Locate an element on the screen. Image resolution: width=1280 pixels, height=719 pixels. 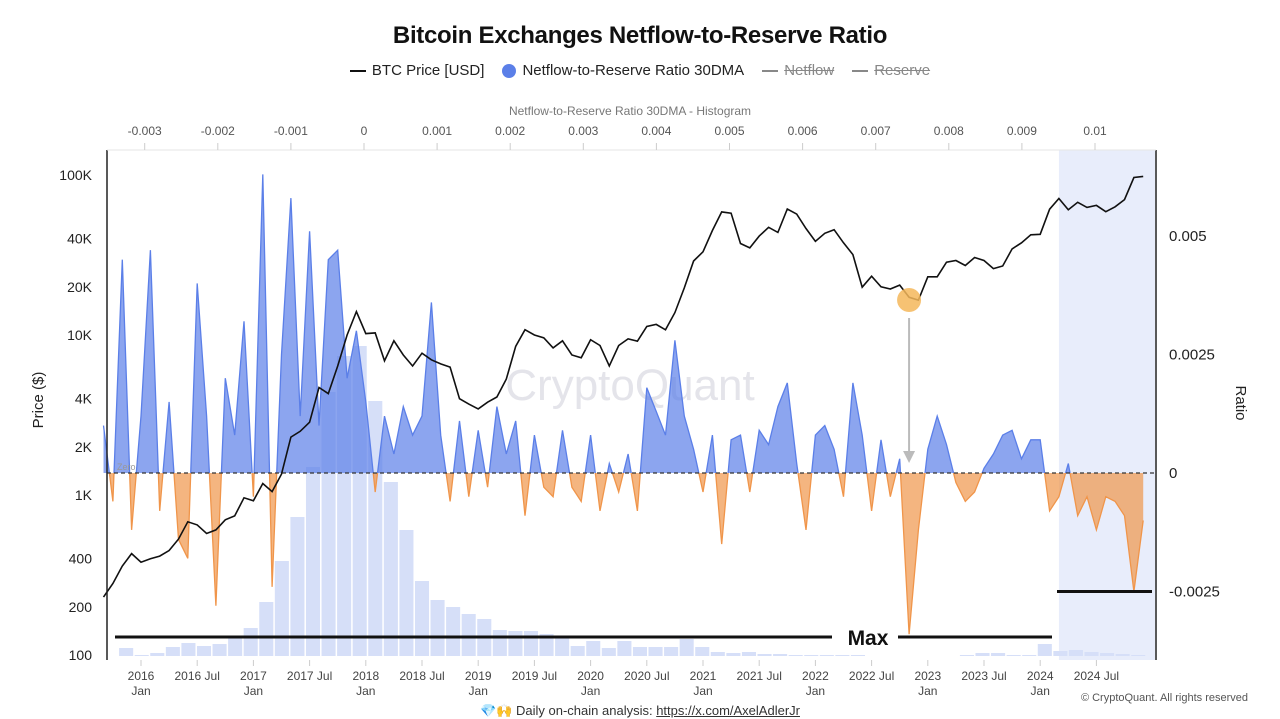
legend-item-ratio: Netflow-to-Reserve Ratio 30DMA is located at coordinates (623, 70).